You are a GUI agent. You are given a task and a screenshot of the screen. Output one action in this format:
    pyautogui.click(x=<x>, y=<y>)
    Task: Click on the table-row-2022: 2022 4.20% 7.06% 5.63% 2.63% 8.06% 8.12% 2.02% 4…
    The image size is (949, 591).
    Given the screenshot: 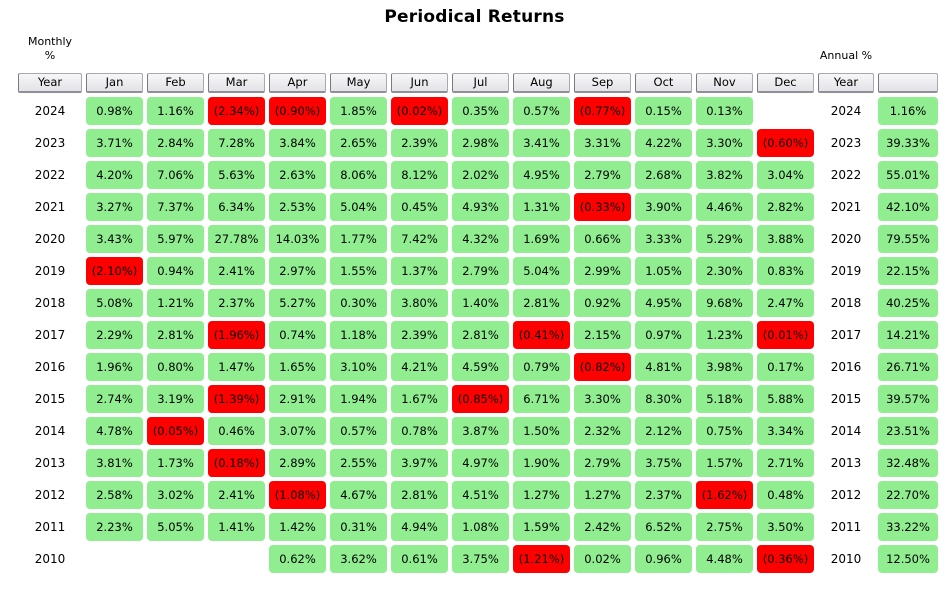 What is the action you would take?
    pyautogui.click(x=478, y=175)
    